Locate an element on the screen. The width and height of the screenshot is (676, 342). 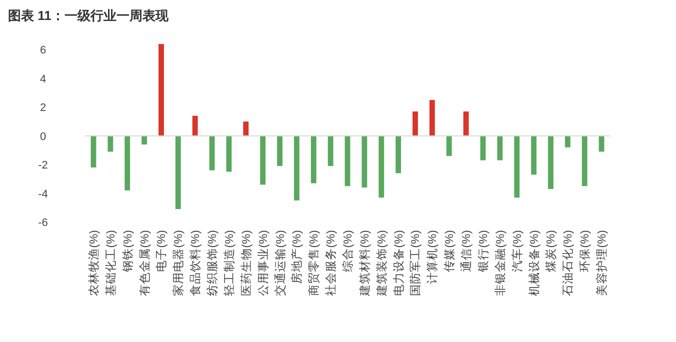
x-tick-label: 机械设备(%) is located at coordinates (534, 263).